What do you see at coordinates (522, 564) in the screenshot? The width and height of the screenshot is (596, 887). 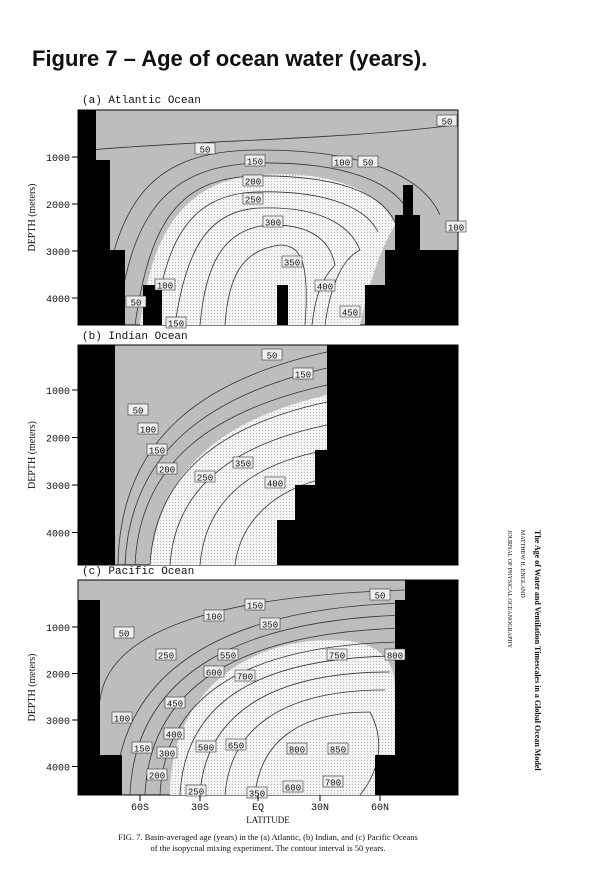 I see `side-text: MATTHEW H. ENGLAND` at bounding box center [522, 564].